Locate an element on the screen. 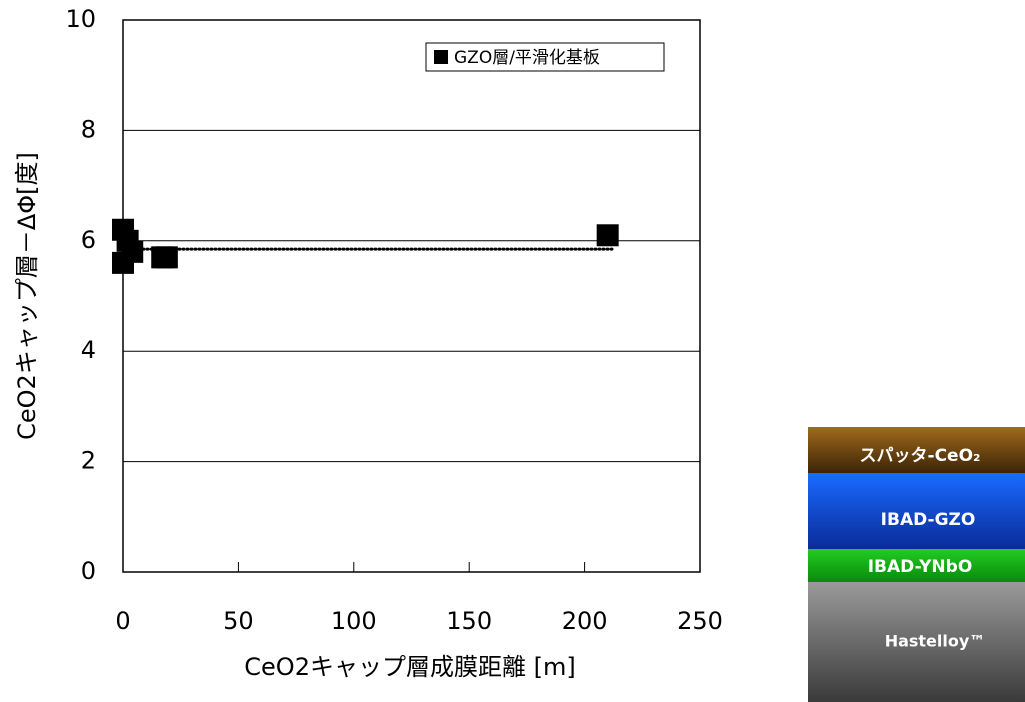  layer-ynbo is located at coordinates (916, 565).